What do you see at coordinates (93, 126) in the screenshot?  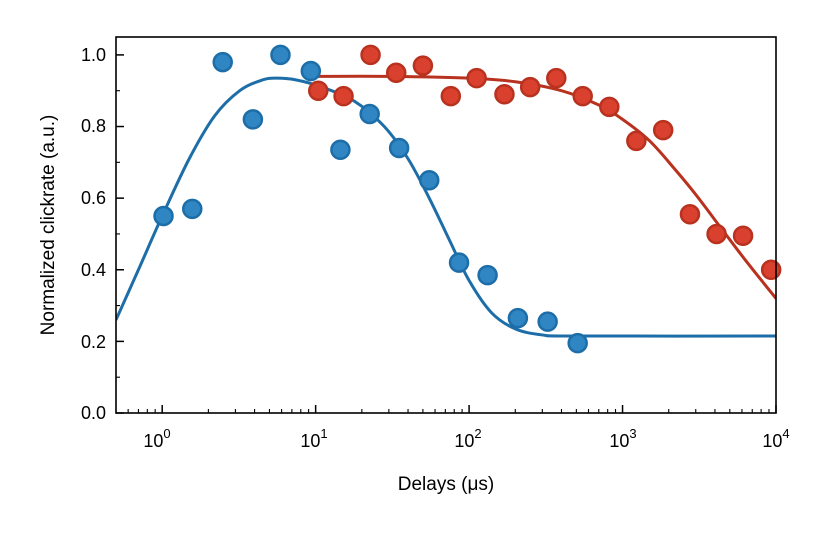 I see `y-tick-label-4: 0.8` at bounding box center [93, 126].